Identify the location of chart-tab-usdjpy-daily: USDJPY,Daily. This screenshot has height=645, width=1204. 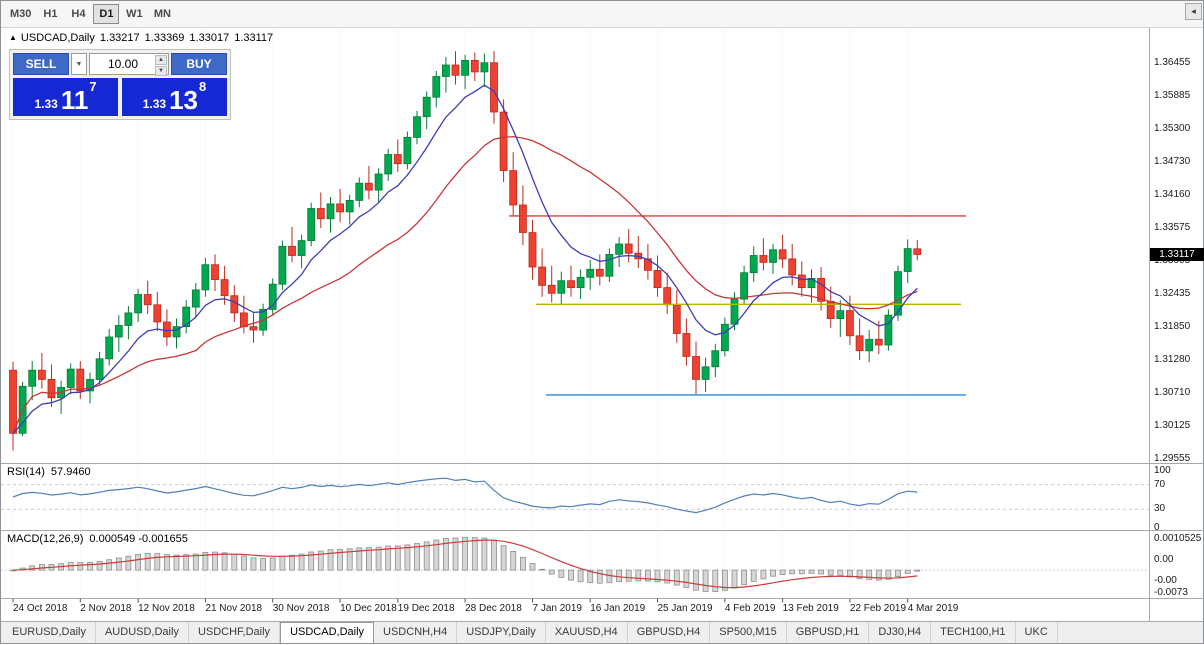
(501, 632).